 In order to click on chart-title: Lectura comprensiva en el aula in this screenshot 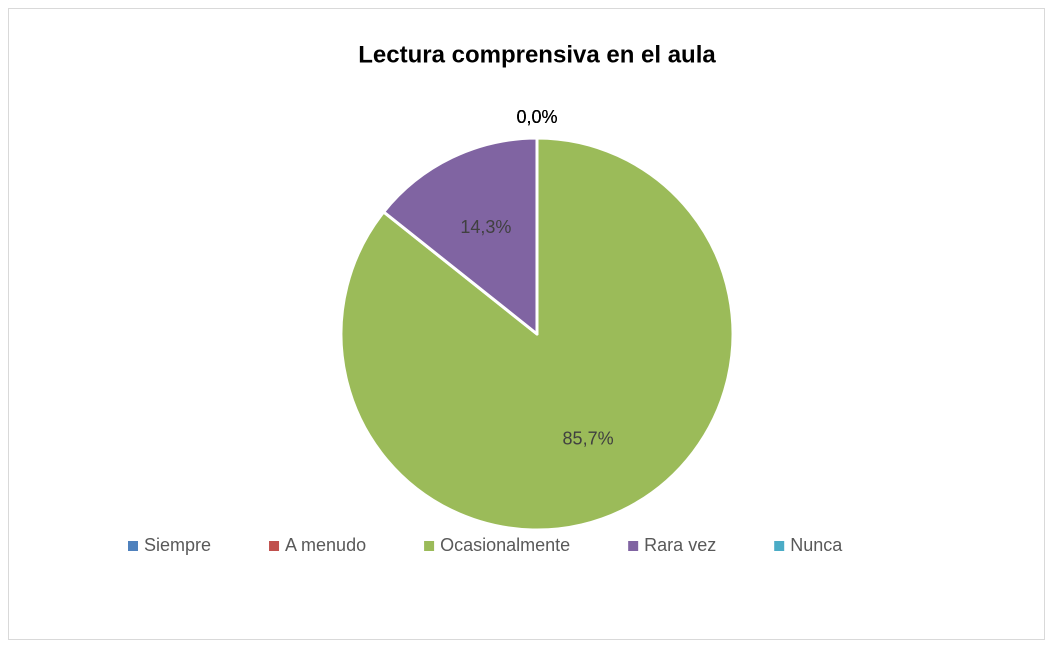, I will do `click(537, 54)`.